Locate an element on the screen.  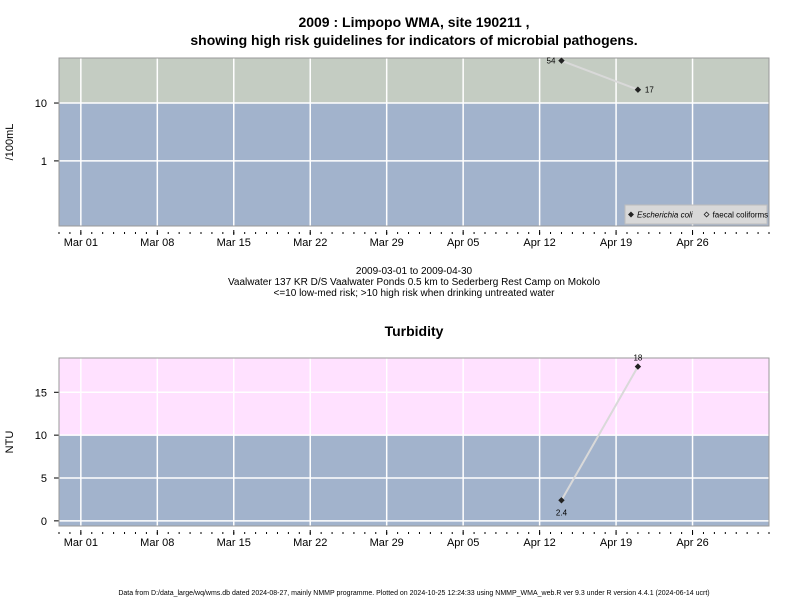
data-label: 2.4 is located at coordinates (562, 512).